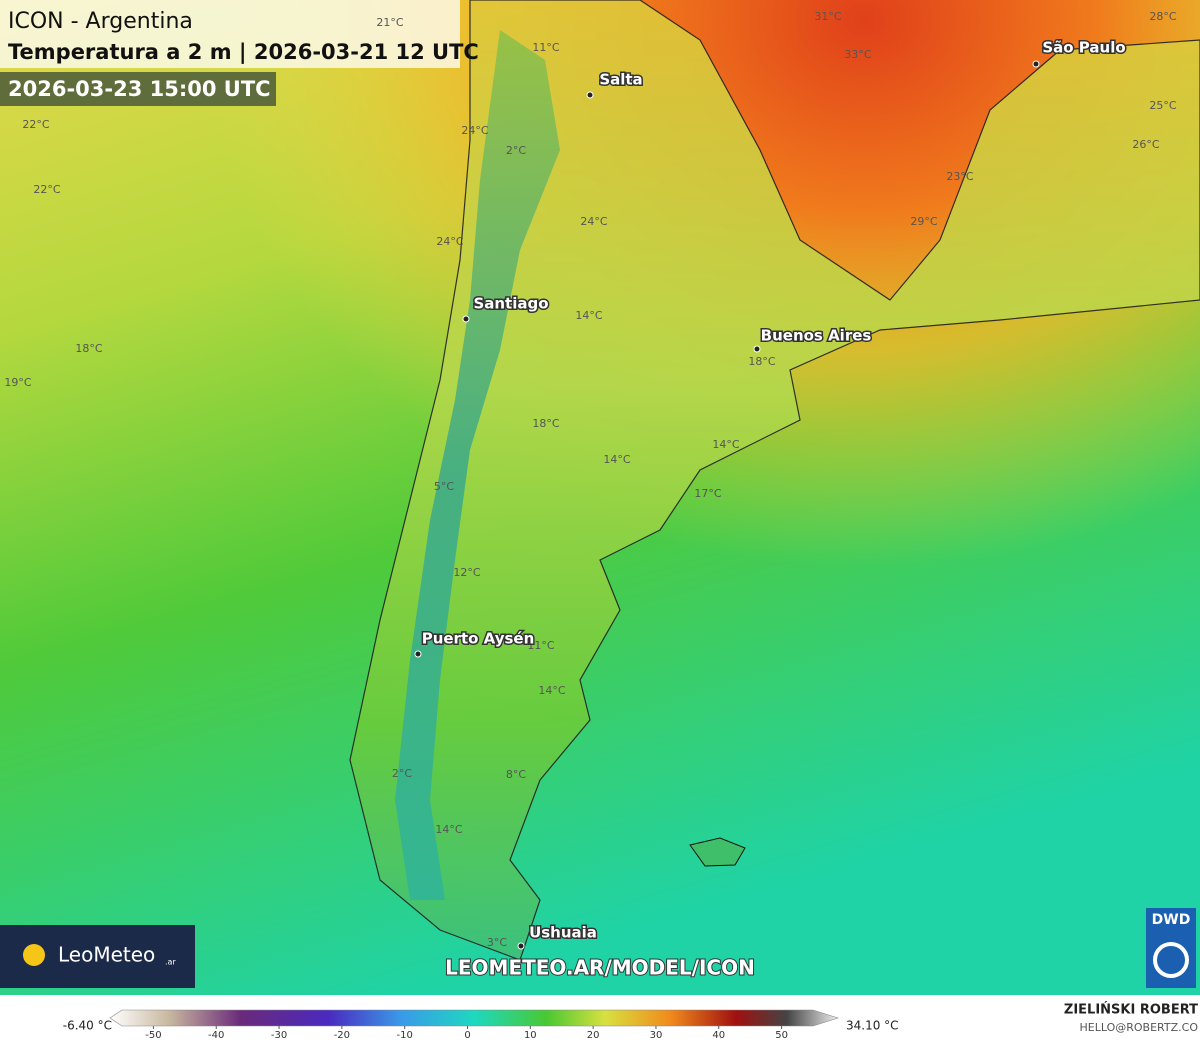  I want to click on temperature-label: 25°C, so click(1162, 105).